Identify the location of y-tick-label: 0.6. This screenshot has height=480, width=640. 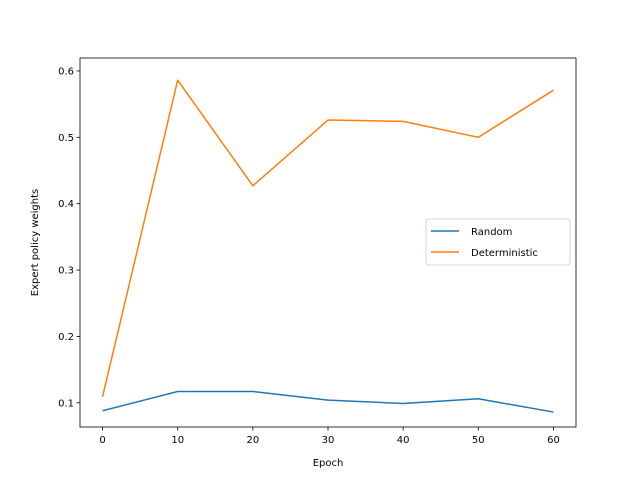
(66, 71).